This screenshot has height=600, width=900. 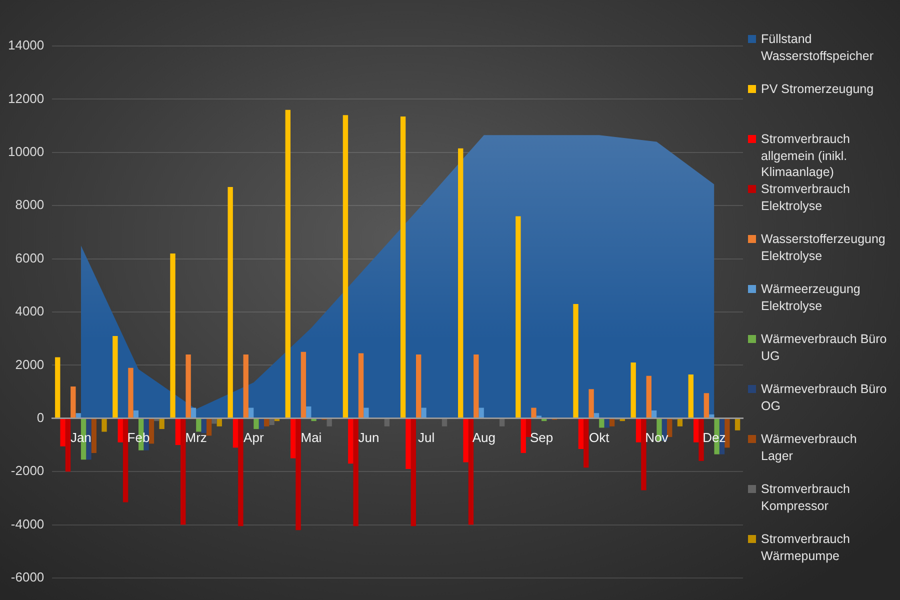 I want to click on legend-label: Stromverbrauch allgemein (inikl. Klimaanlage), so click(x=805, y=155).